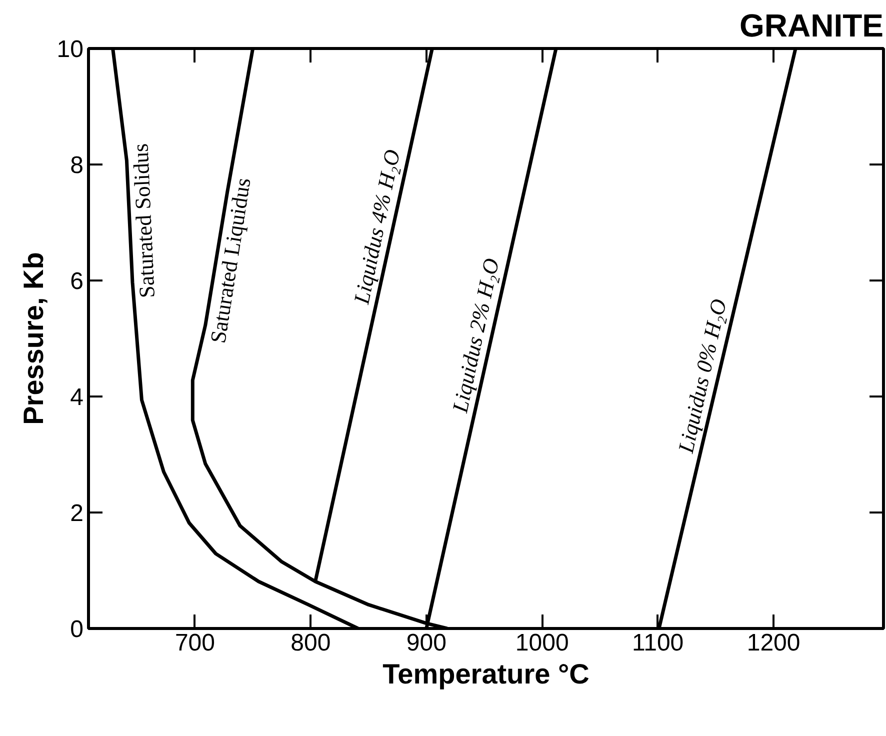 The image size is (886, 736). Describe the element at coordinates (426, 643) in the screenshot. I see `x-tick-label: 900` at that location.